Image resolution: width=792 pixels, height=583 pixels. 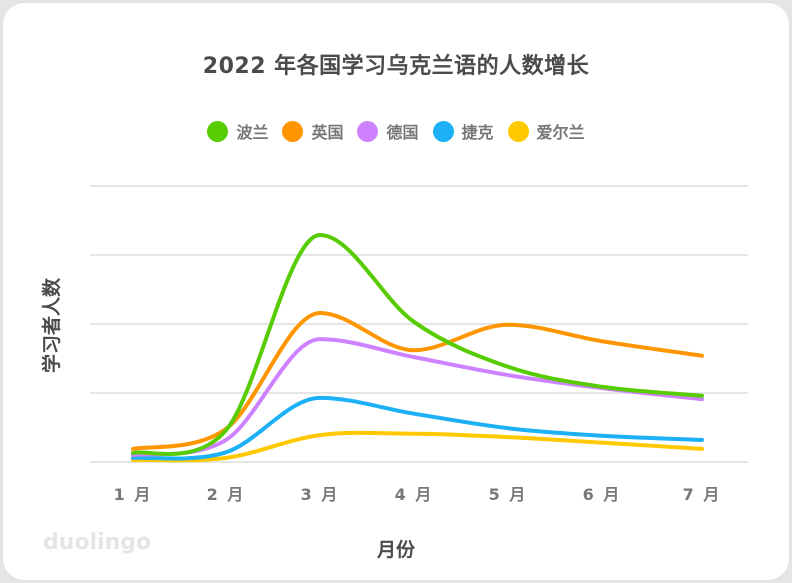 I want to click on legend-label: 捷克, so click(x=477, y=132).